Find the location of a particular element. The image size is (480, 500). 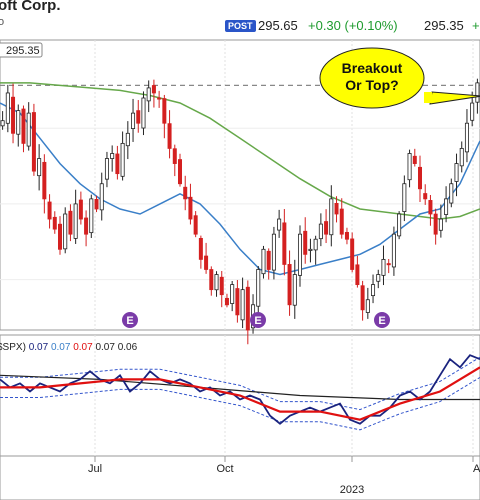

post-market-badge: POST is located at coordinates (240, 26).